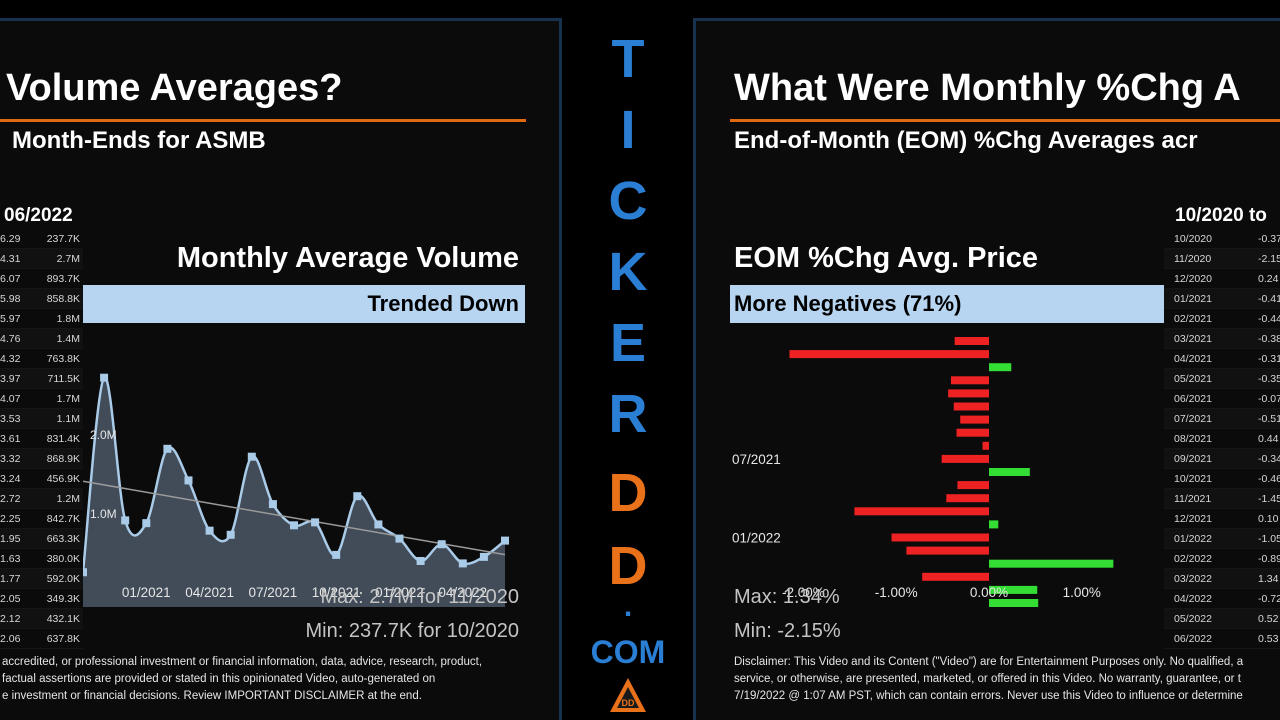 Image resolution: width=1280 pixels, height=720 pixels. What do you see at coordinates (1222, 259) in the screenshot?
I see `table-row: 11/2020 -2.15` at bounding box center [1222, 259].